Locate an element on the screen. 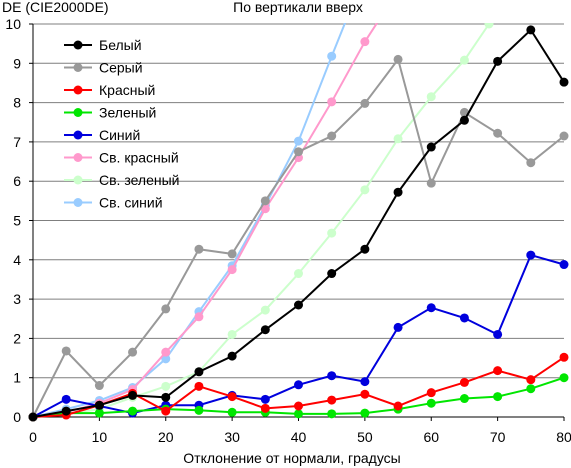 Image resolution: width=571 pixels, height=468 pixels. y-tick-label: 9 is located at coordinates (17, 63).